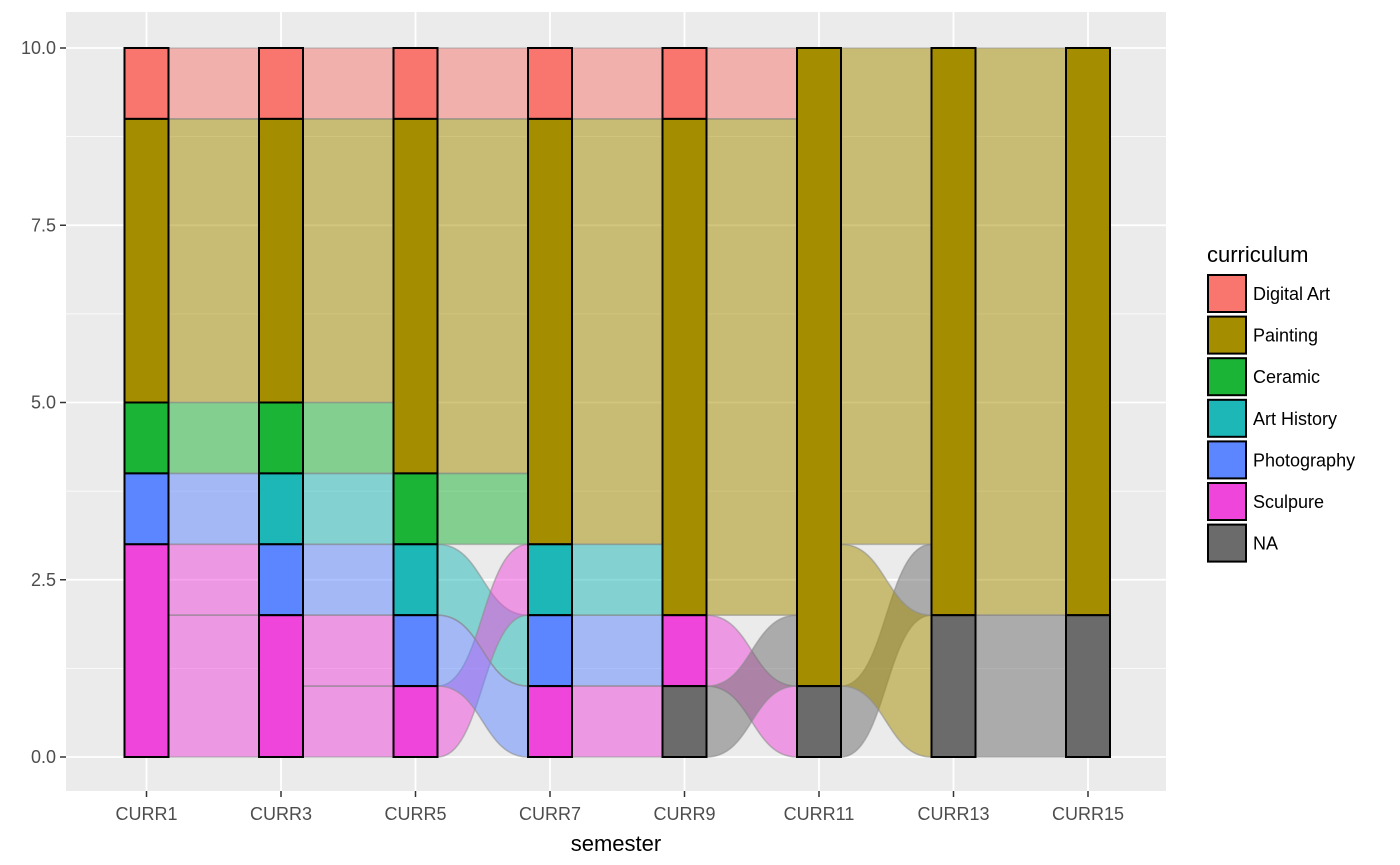 Image resolution: width=1400 pixels, height=865 pixels. Describe the element at coordinates (38, 48) in the screenshot. I see `y-tick-label: 10.0` at that location.